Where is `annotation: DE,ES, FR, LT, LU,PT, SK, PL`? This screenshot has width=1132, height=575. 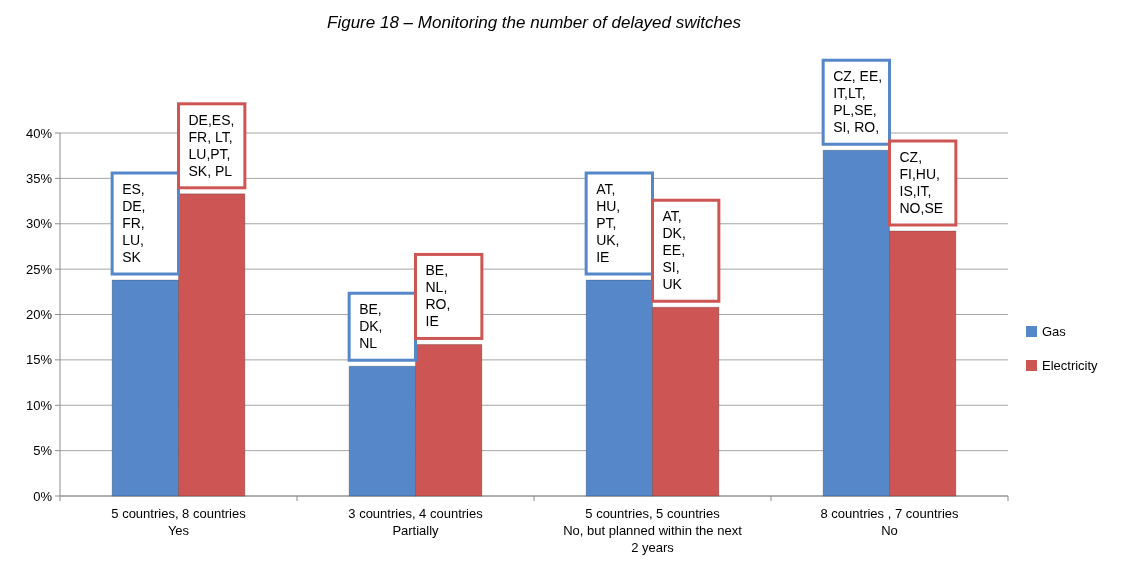 annotation: DE,ES, FR, LT, LU,PT, SK, PL is located at coordinates (211, 145).